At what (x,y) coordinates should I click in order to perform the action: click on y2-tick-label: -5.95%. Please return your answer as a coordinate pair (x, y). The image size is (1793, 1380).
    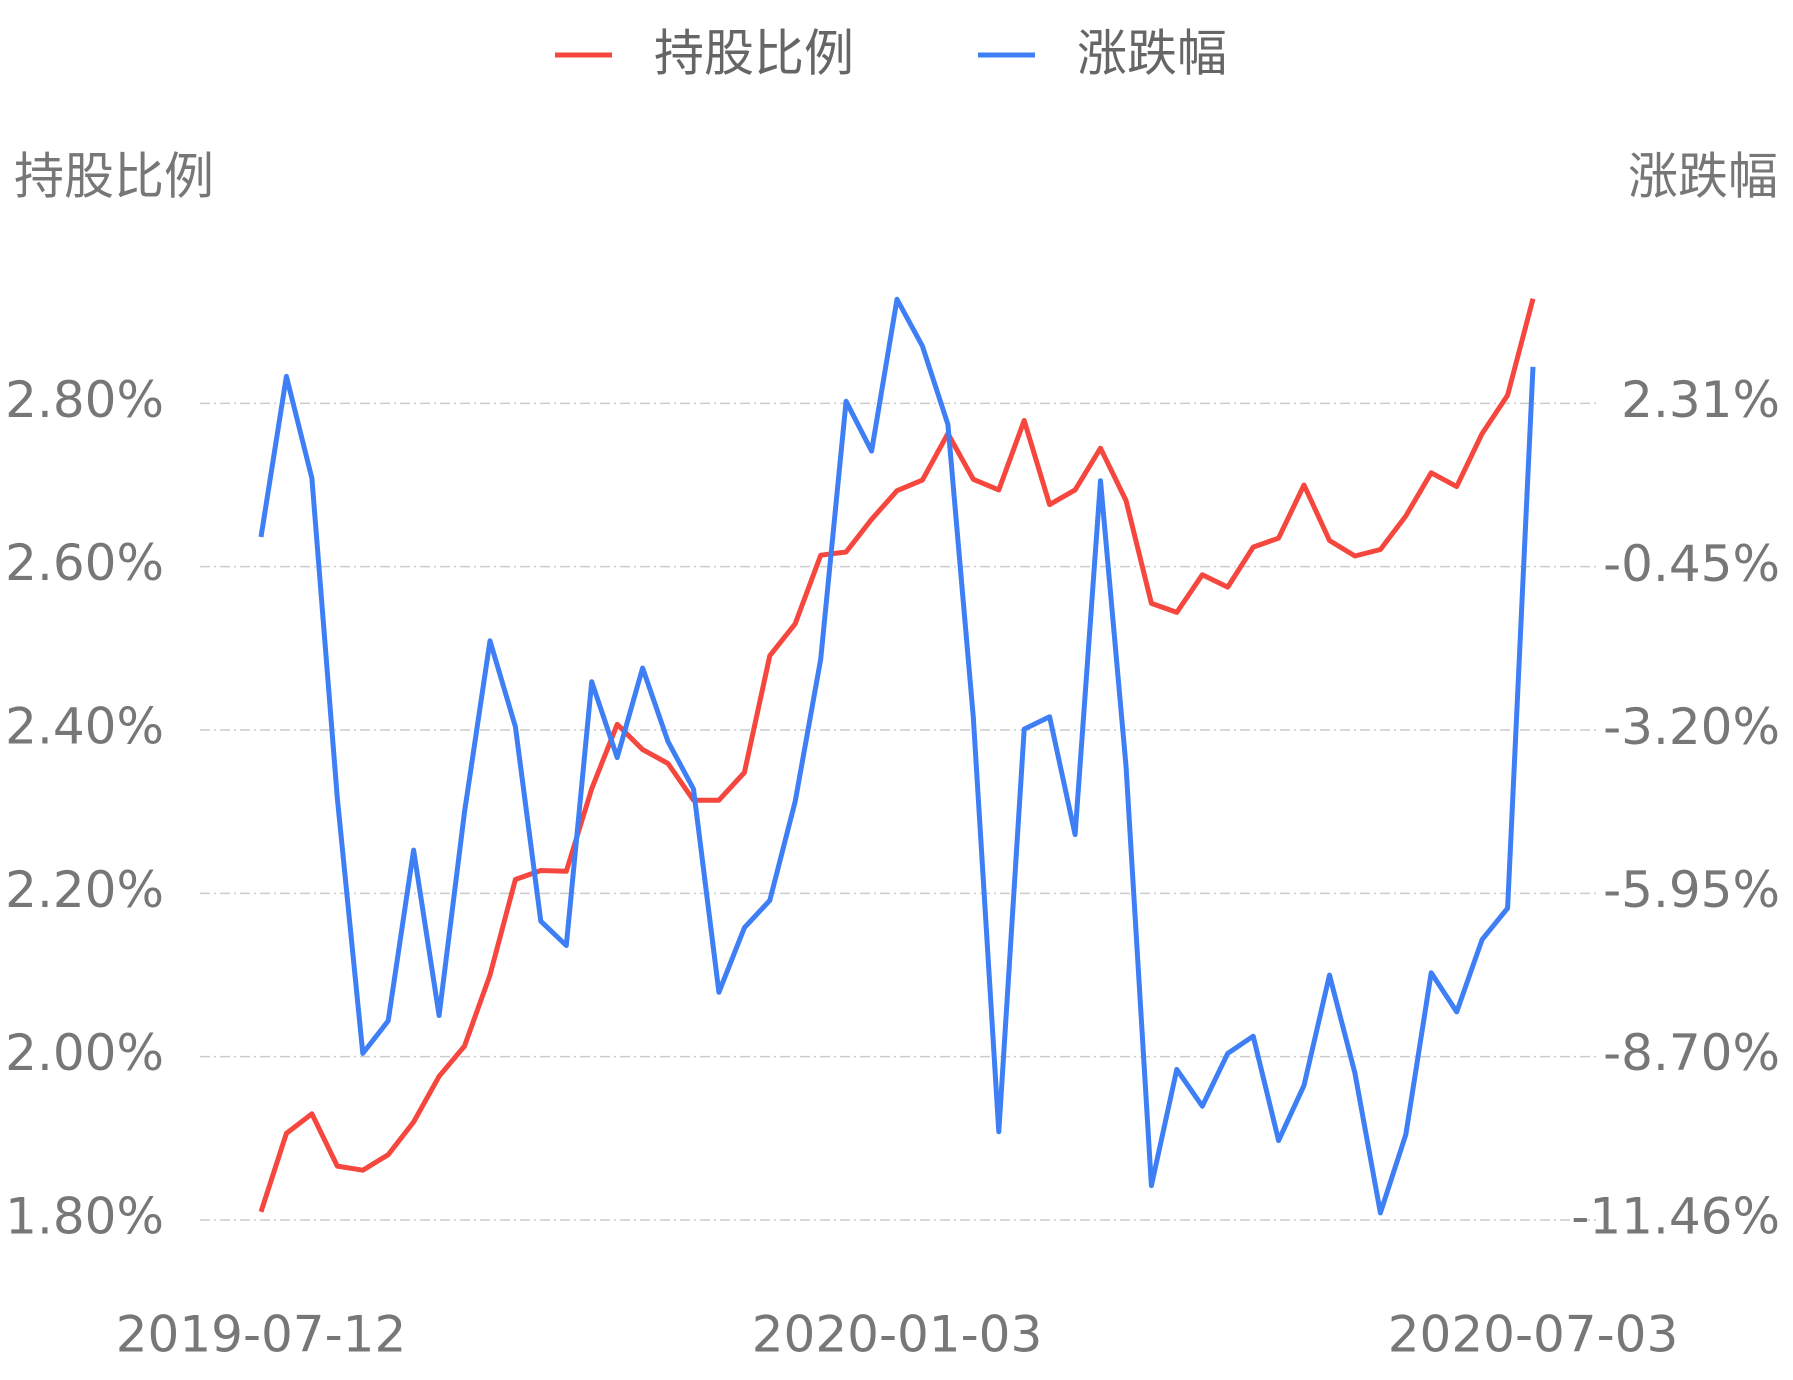
    Looking at the image, I should click on (1691, 890).